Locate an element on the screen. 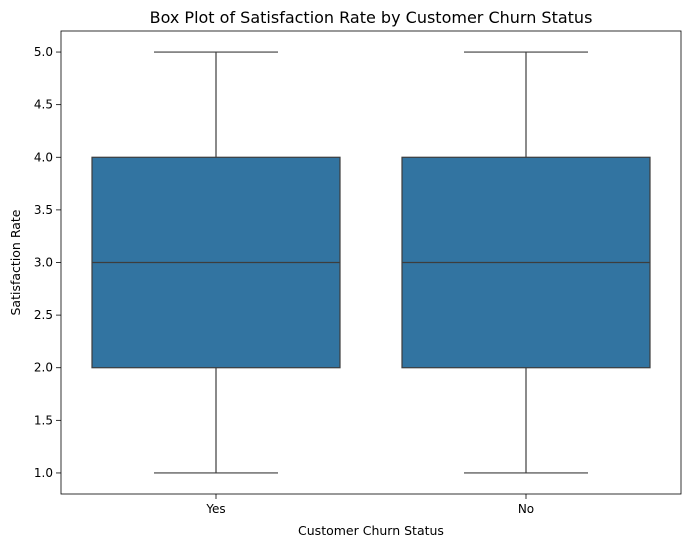 The height and width of the screenshot is (547, 691). y-tick-label: 1.0 is located at coordinates (43, 473).